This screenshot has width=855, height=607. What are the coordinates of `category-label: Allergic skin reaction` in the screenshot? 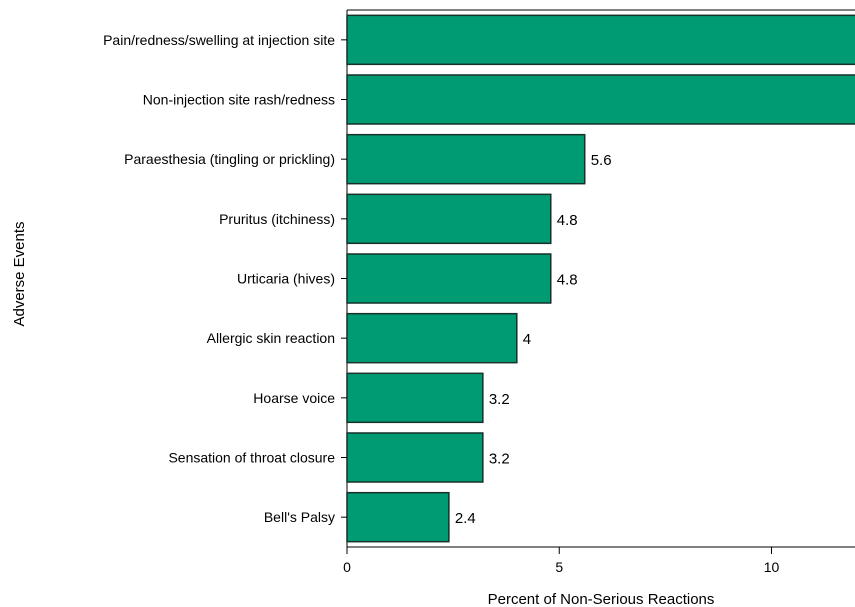 It's located at (271, 338).